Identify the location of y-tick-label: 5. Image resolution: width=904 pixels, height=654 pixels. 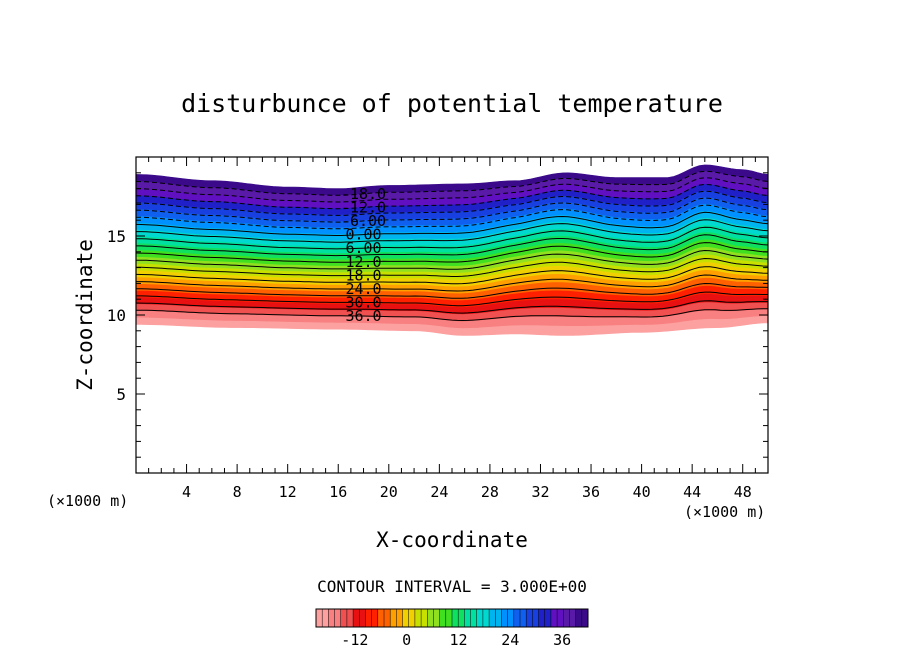
(121, 394).